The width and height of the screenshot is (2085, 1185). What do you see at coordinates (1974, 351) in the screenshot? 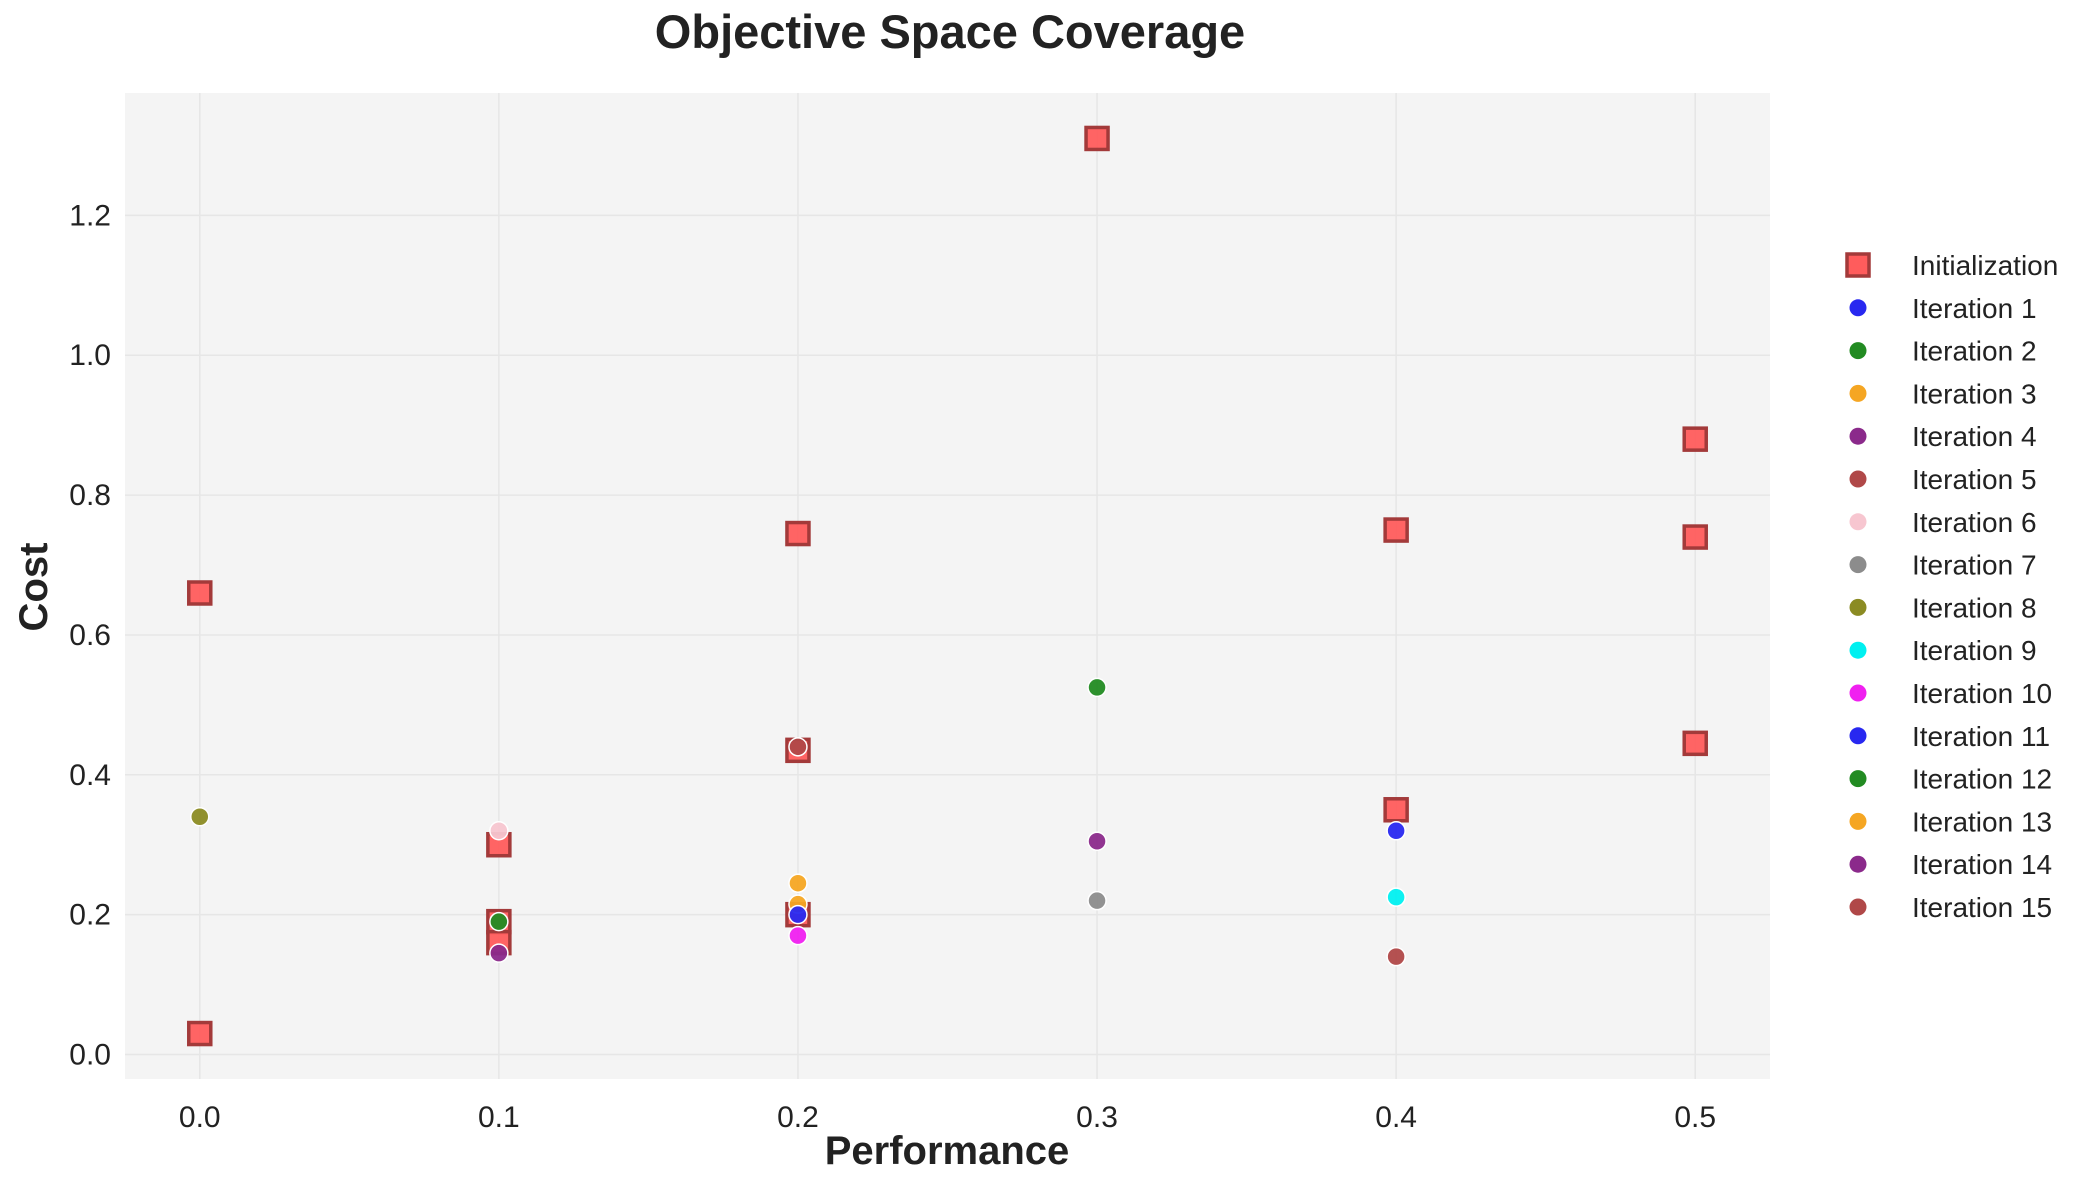
I see `legend-label: Iteration 2` at bounding box center [1974, 351].